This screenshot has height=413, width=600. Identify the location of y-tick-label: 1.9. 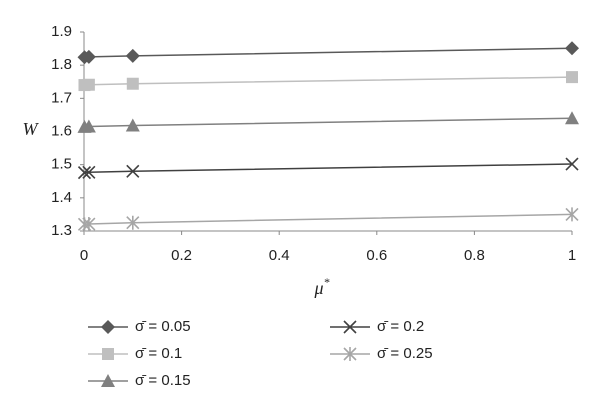
(61, 31).